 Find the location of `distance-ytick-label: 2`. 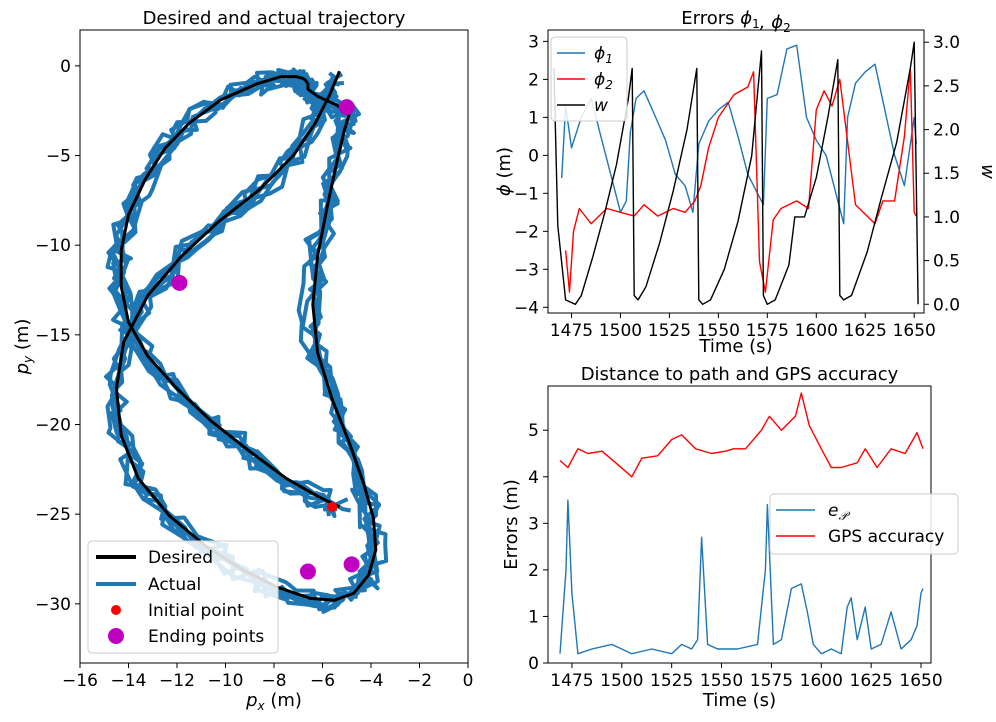

distance-ytick-label: 2 is located at coordinates (533, 571).